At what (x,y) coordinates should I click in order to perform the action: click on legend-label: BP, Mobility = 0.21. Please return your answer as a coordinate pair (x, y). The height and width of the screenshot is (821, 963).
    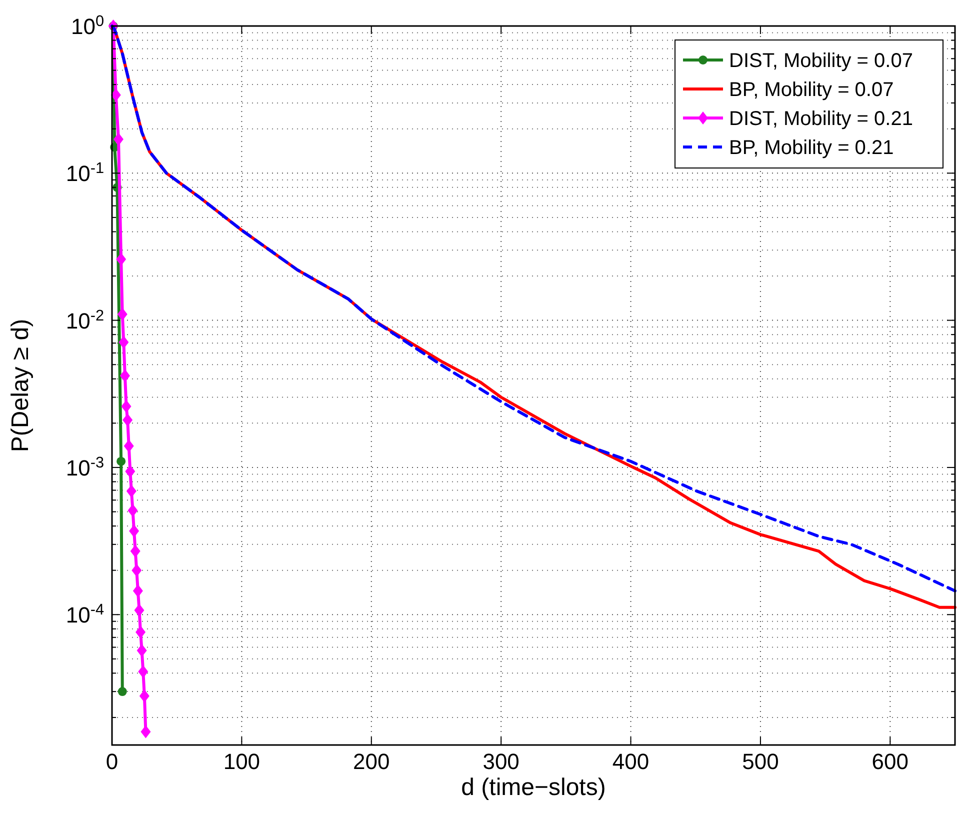
    Looking at the image, I should click on (811, 148).